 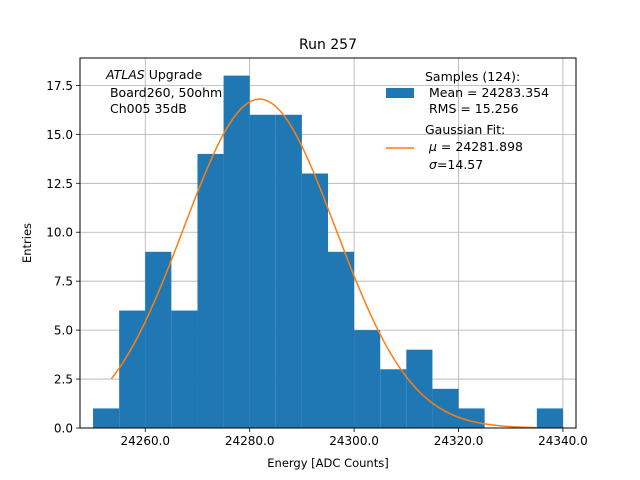 I want to click on y-axis-label: Entries, so click(x=27, y=243).